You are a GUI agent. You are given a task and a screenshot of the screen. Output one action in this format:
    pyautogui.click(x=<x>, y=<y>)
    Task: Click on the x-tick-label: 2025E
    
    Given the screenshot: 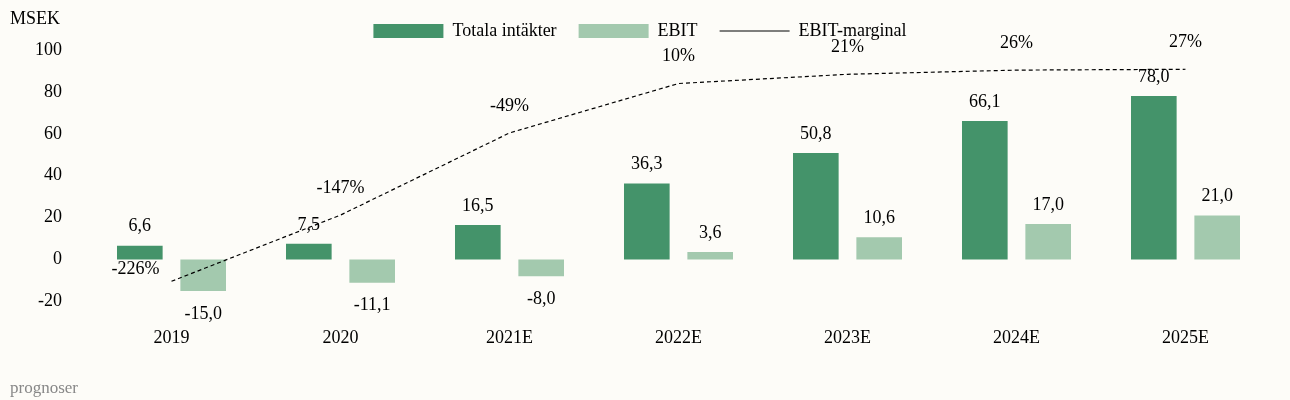 What is the action you would take?
    pyautogui.click(x=1185, y=336)
    